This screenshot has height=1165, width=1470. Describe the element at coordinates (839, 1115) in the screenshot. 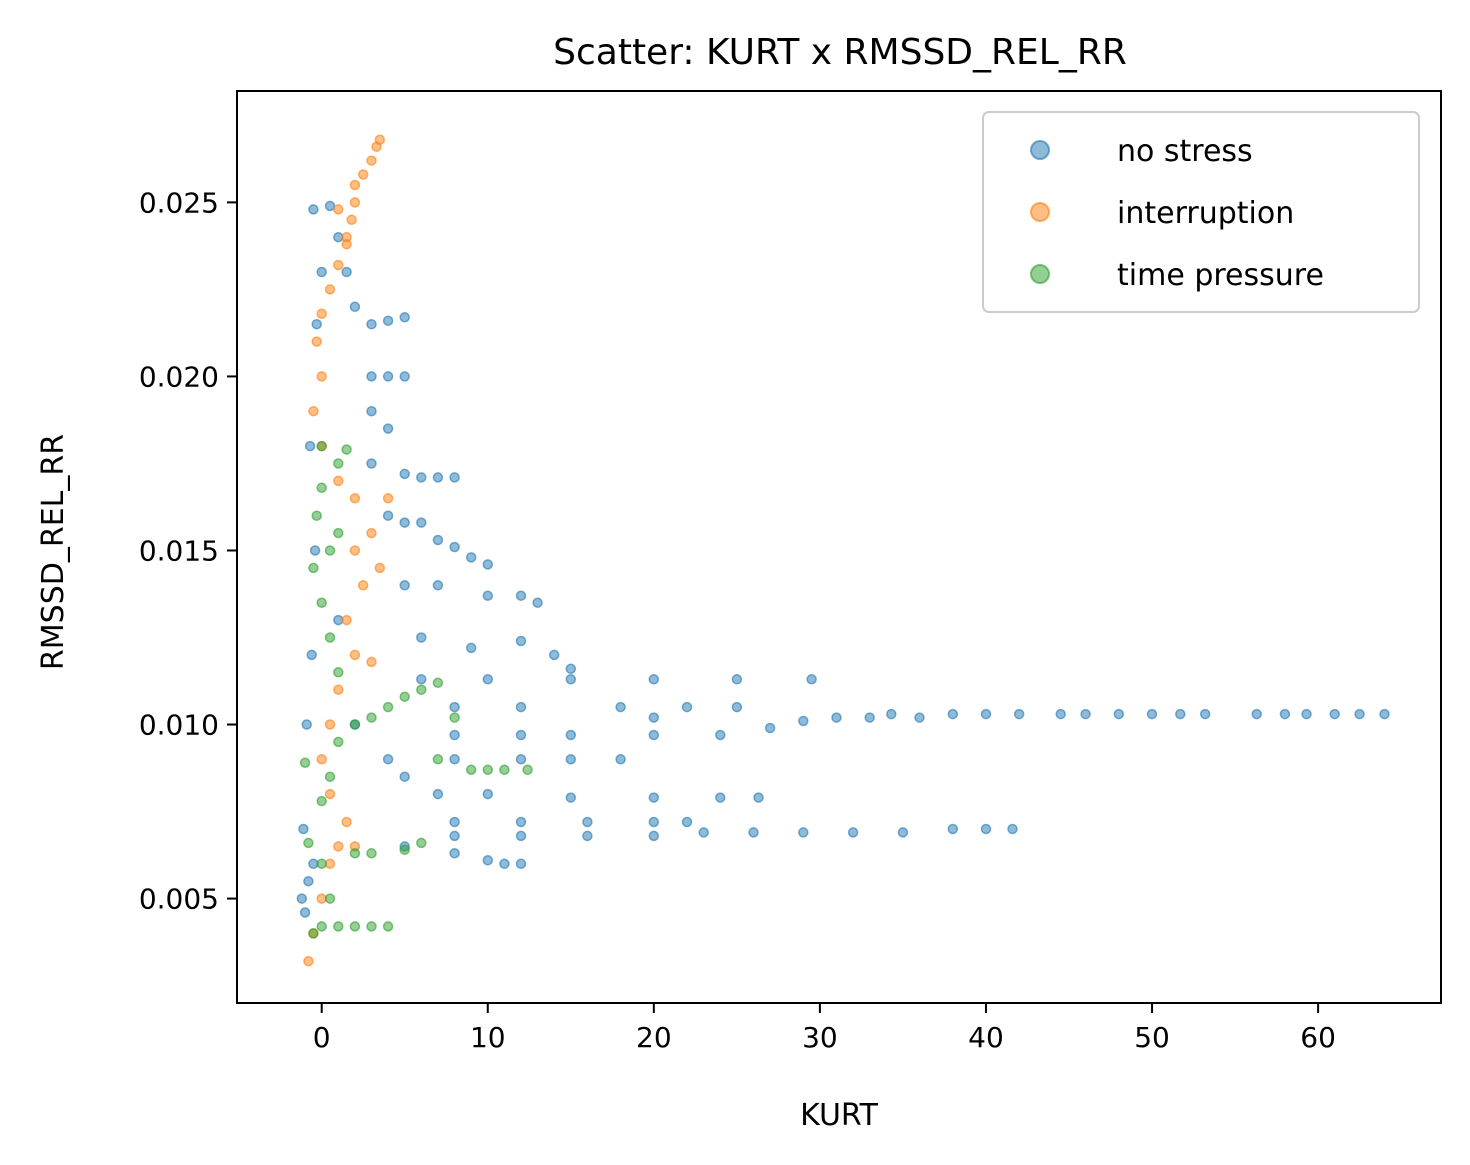

I see `x-axis-label: KURT` at that location.